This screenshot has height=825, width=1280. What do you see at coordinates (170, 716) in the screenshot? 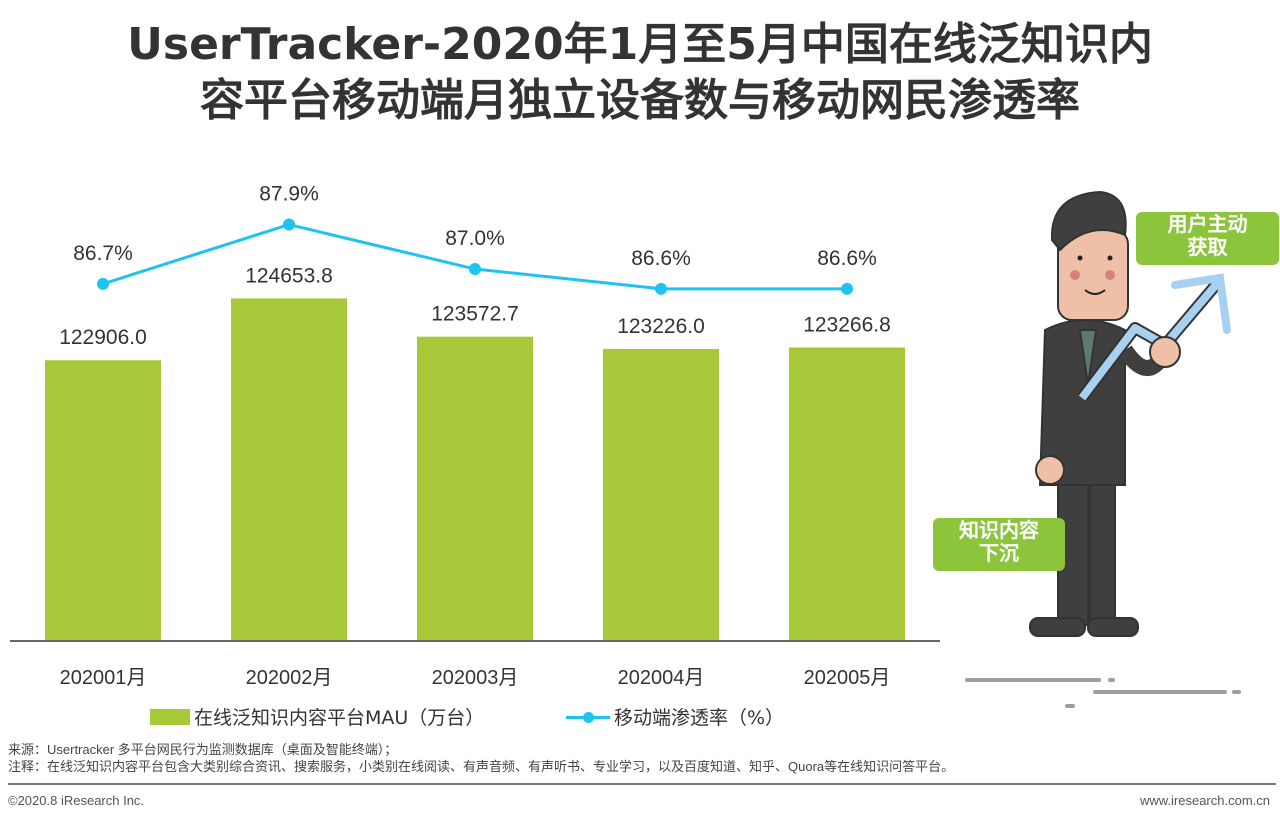
I see `legend-swatch-bar` at bounding box center [170, 716].